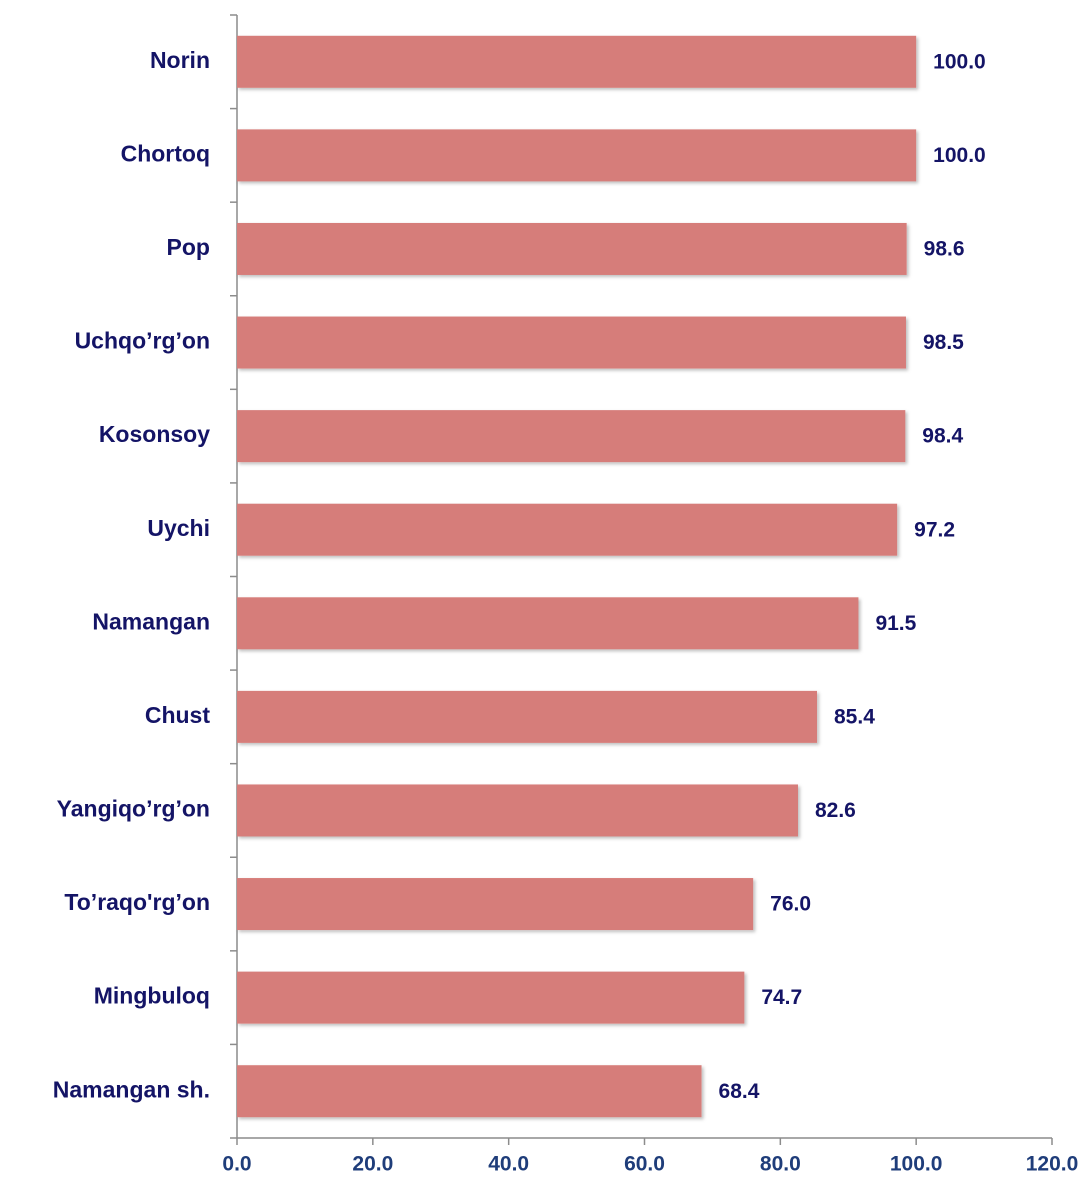  I want to click on x-tick-label: 80.0, so click(780, 1164).